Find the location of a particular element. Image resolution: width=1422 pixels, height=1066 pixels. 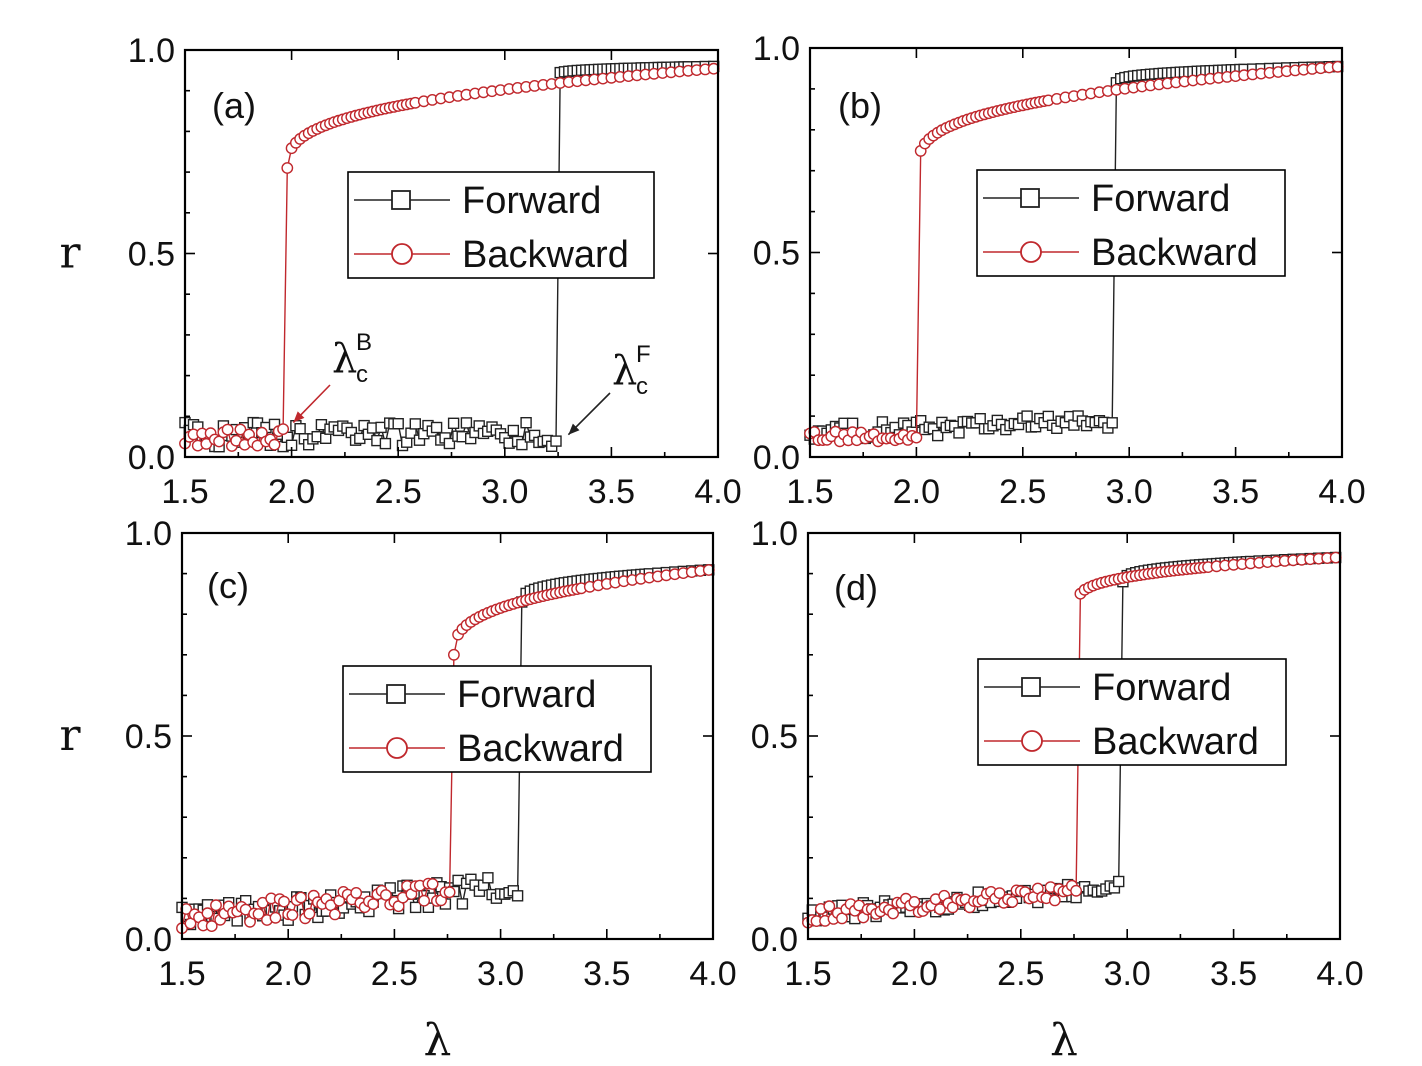

x-tick-label: 2.0 is located at coordinates (291, 492).